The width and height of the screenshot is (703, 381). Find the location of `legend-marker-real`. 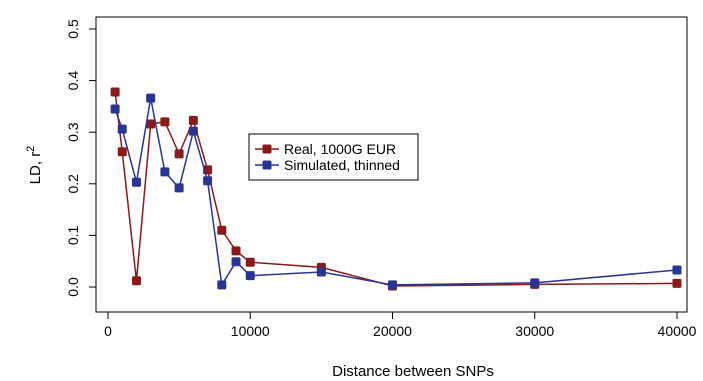

legend-marker-real is located at coordinates (267, 149).